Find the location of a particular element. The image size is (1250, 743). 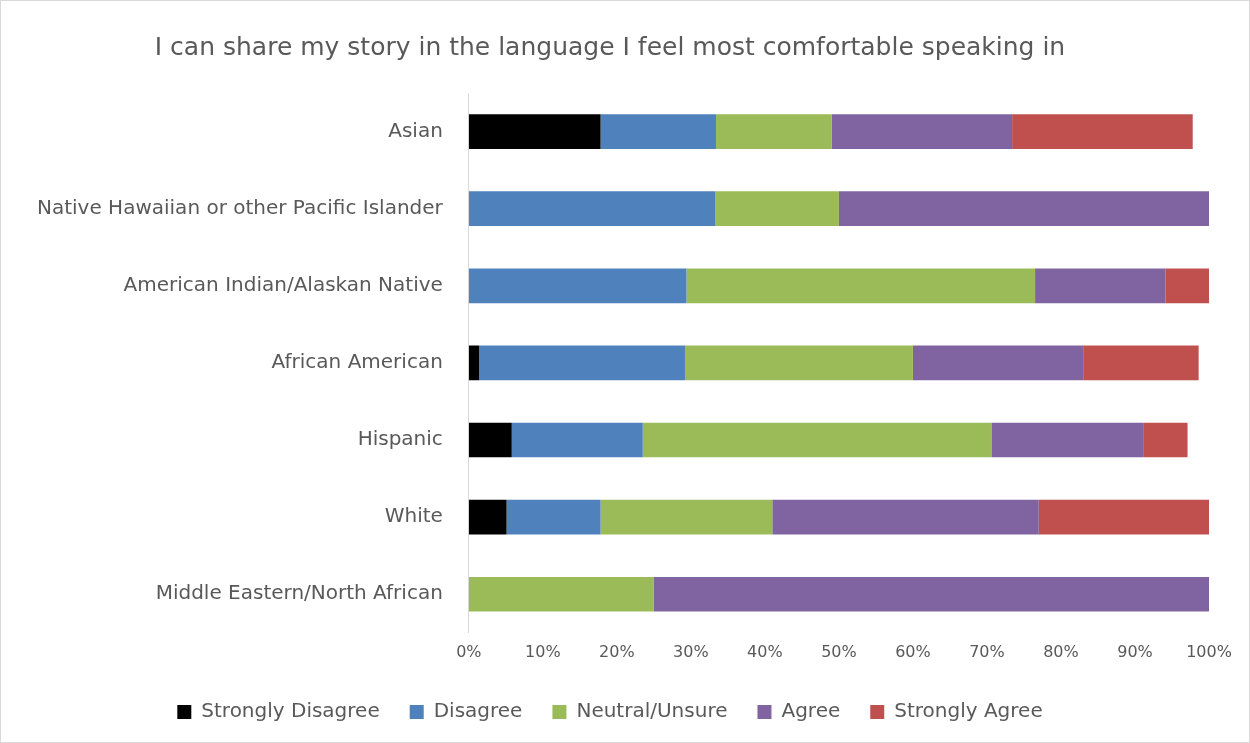

x-tick-label: 90% is located at coordinates (1135, 651).